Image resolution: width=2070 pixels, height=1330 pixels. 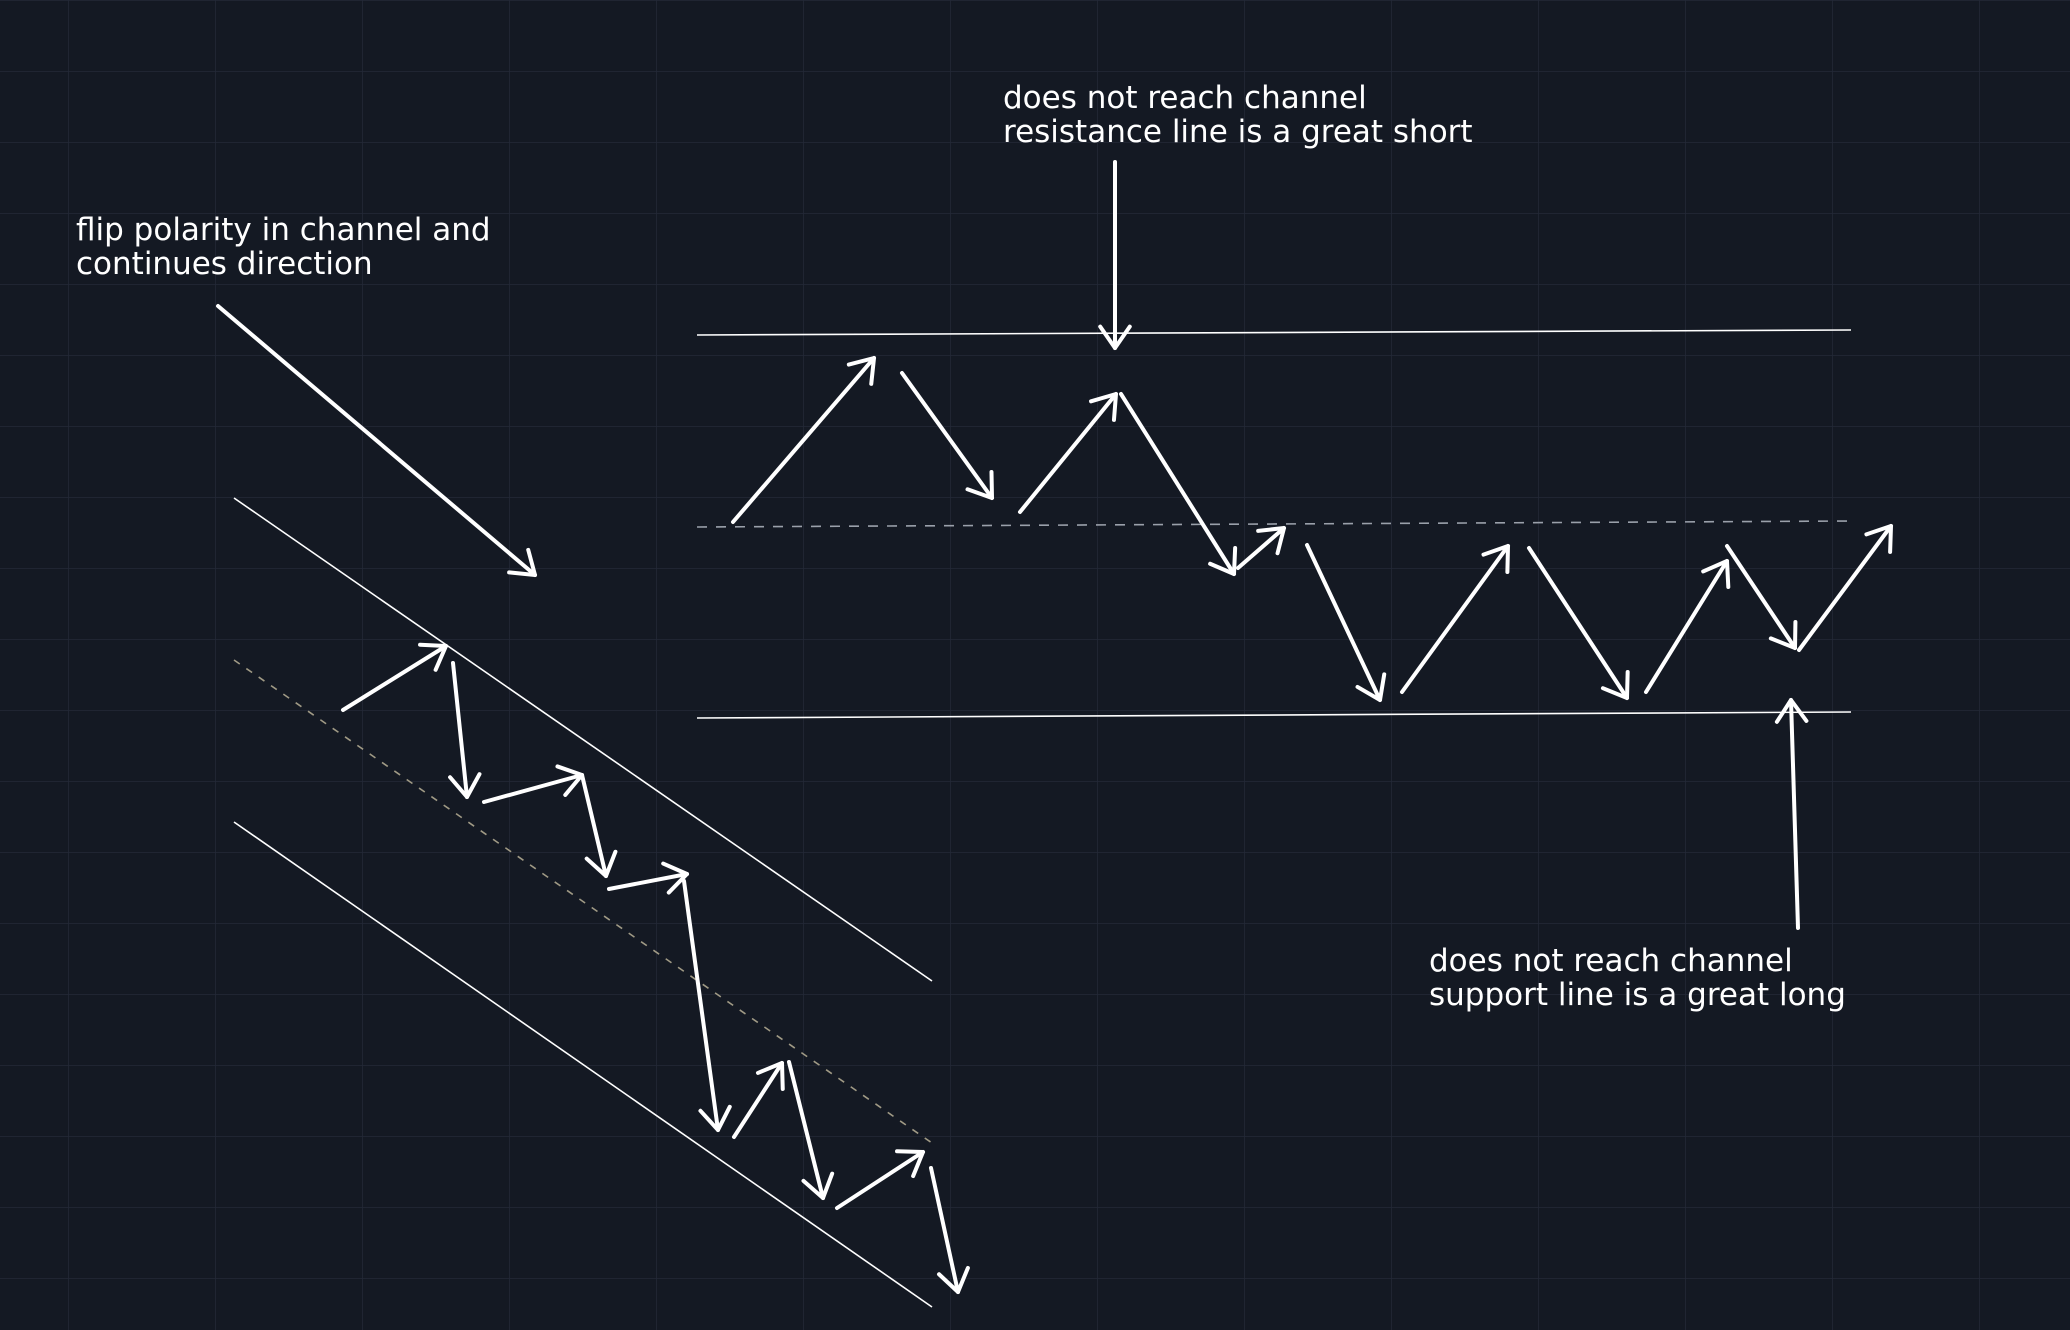 What do you see at coordinates (283, 230) in the screenshot?
I see `flip-polarity-note-line1: flip polarity in channel and` at bounding box center [283, 230].